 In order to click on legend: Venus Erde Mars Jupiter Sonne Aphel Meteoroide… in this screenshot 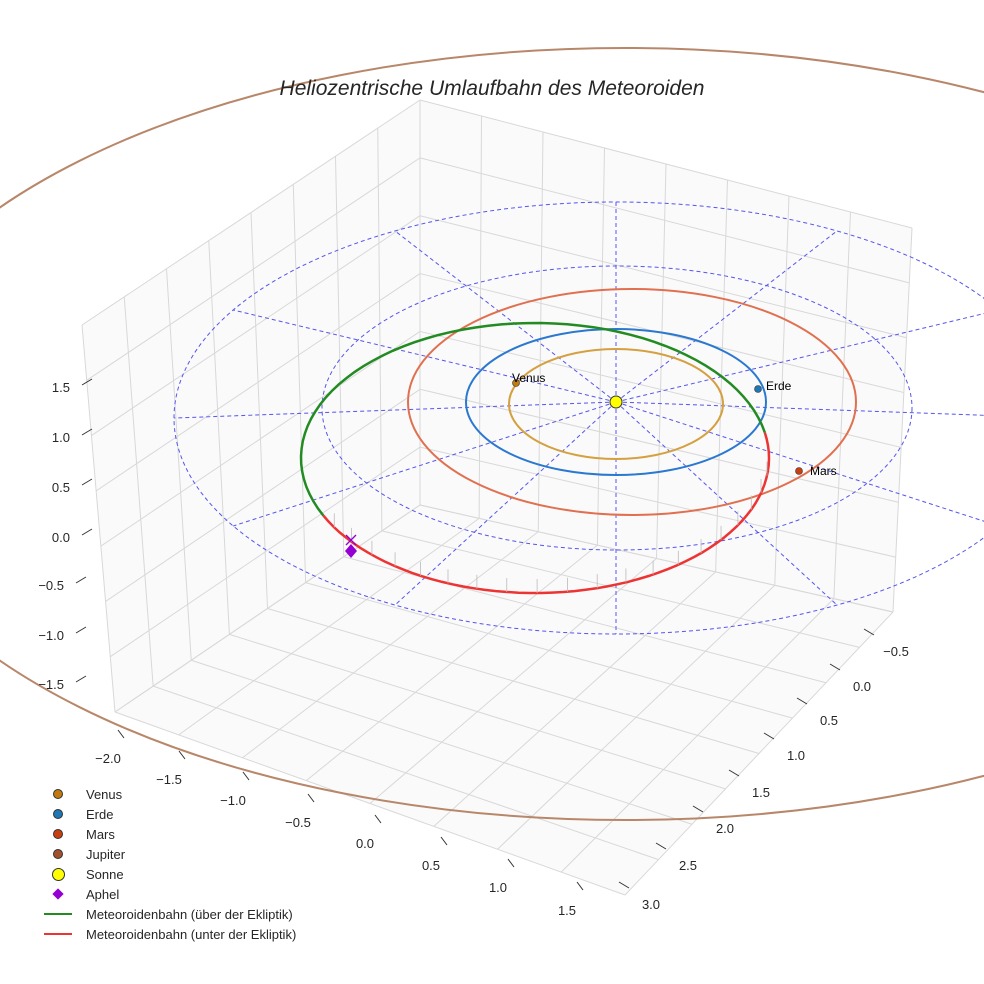, I will do `click(166, 864)`.